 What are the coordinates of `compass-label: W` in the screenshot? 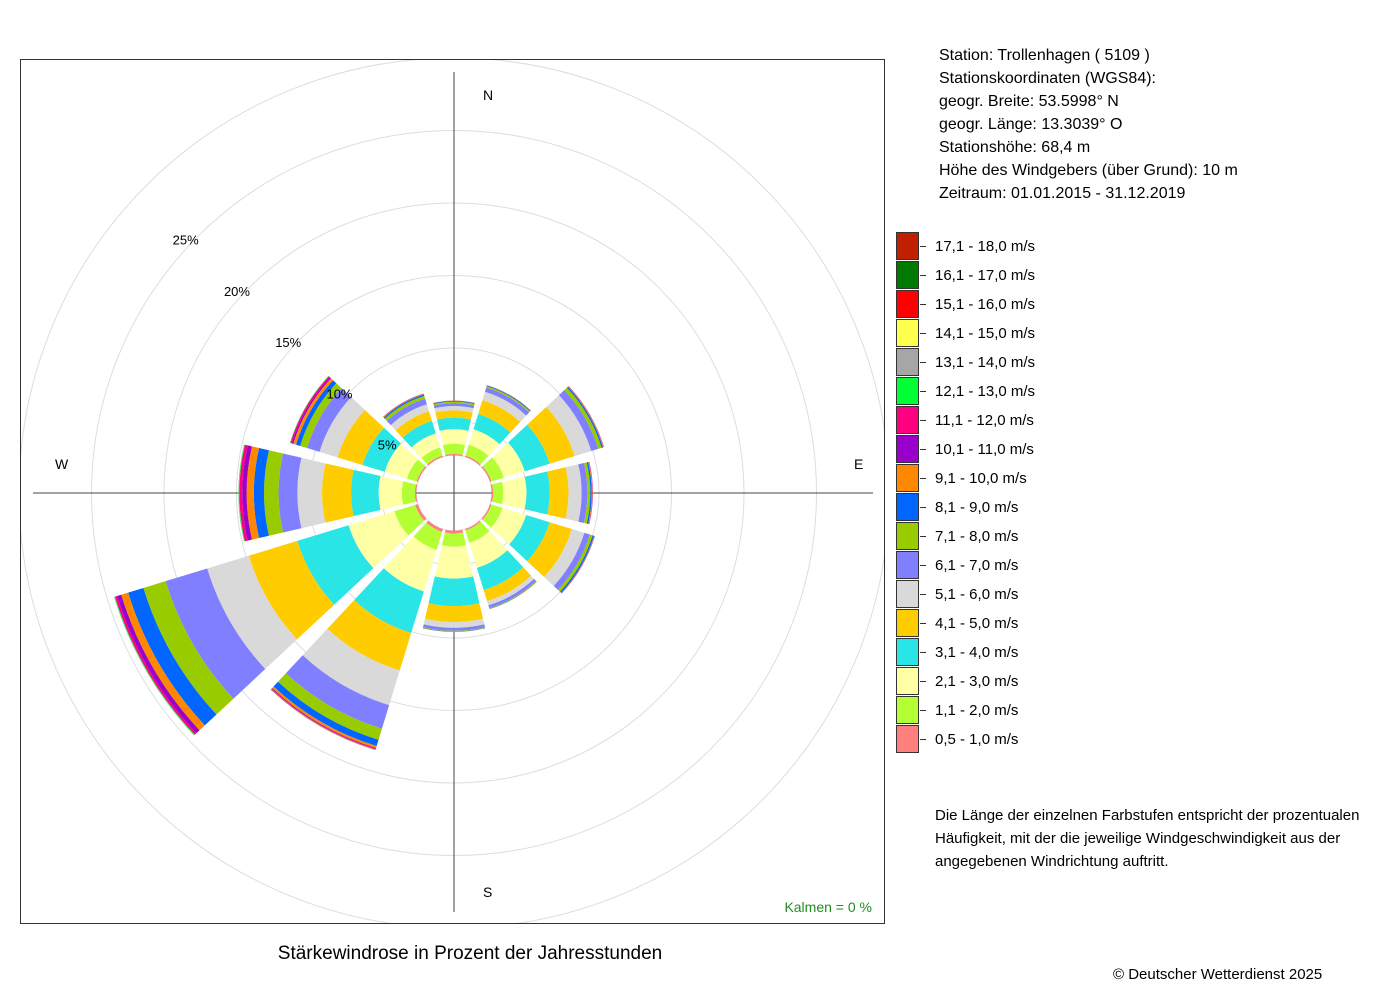 It's located at (62, 464).